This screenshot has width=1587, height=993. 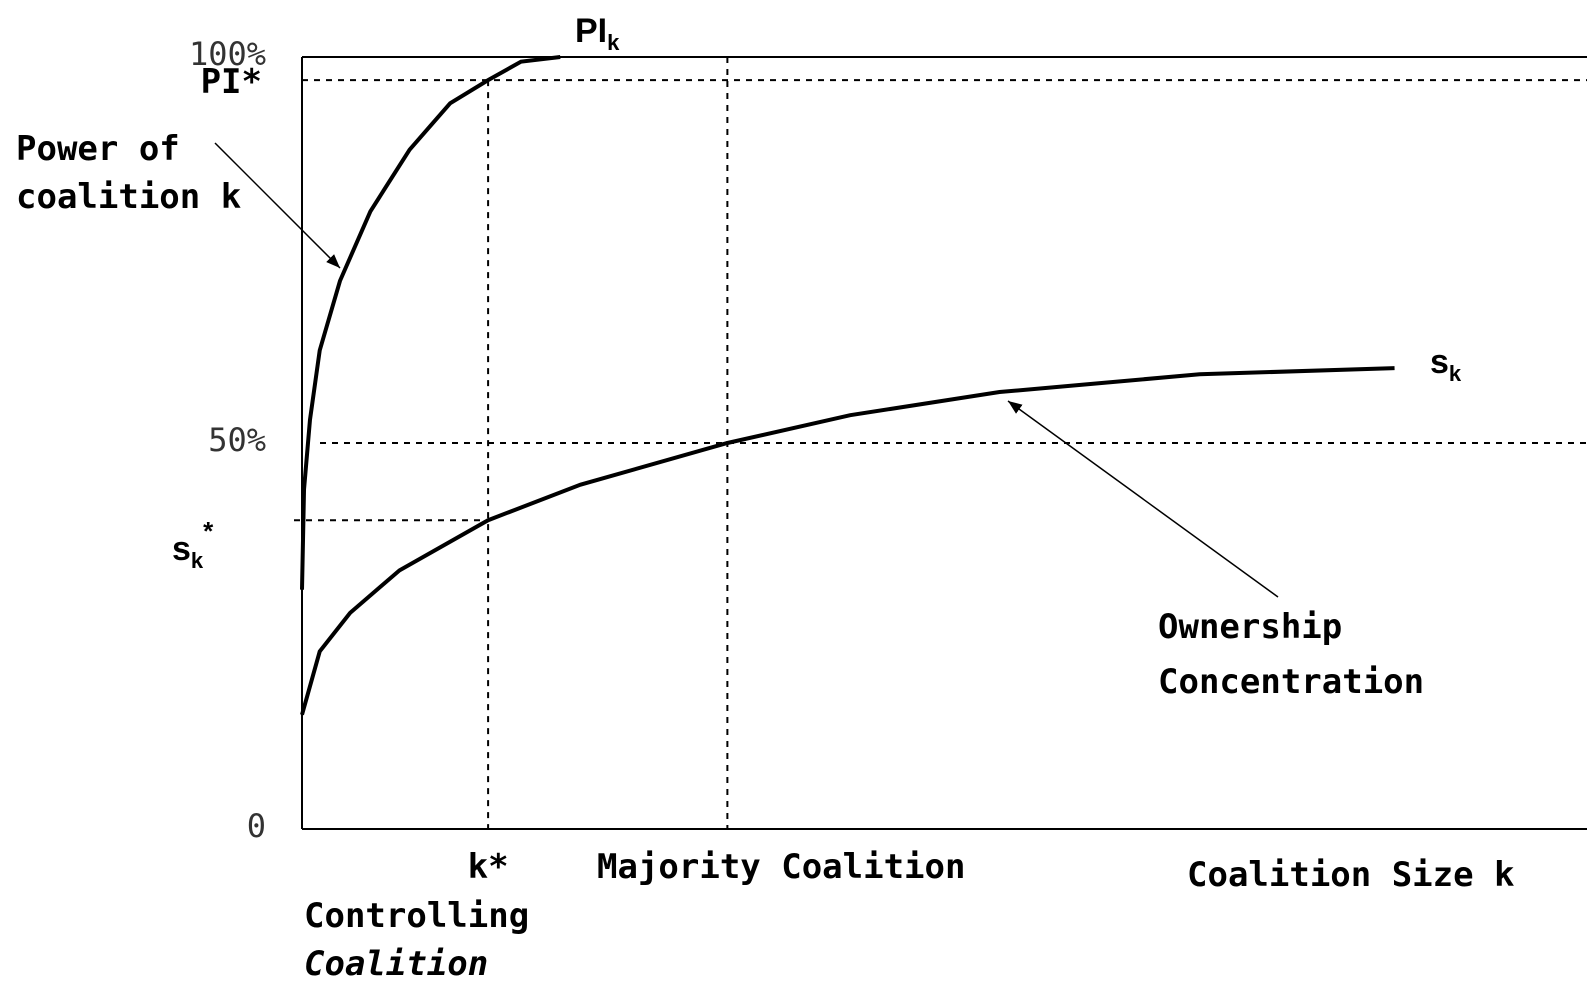 What do you see at coordinates (208, 531) in the screenshot?
I see `superscript: *` at bounding box center [208, 531].